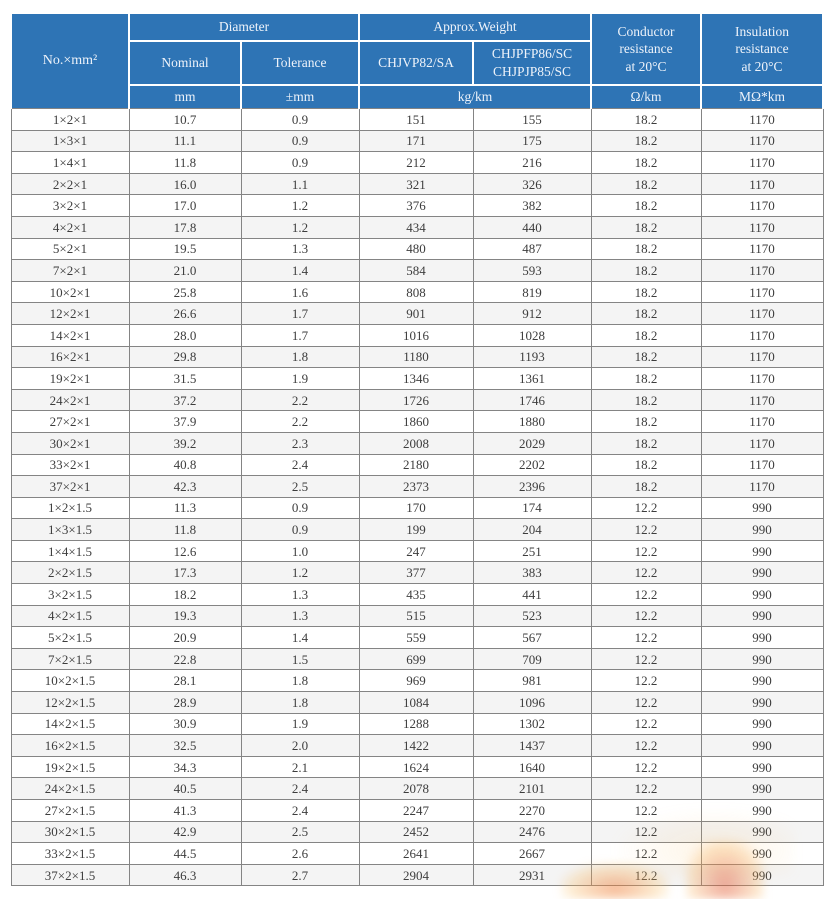  Describe the element at coordinates (417, 853) in the screenshot. I see `table-row: 33×2×1.5 44.5 2.6 2641 2667 12.2 990` at that location.